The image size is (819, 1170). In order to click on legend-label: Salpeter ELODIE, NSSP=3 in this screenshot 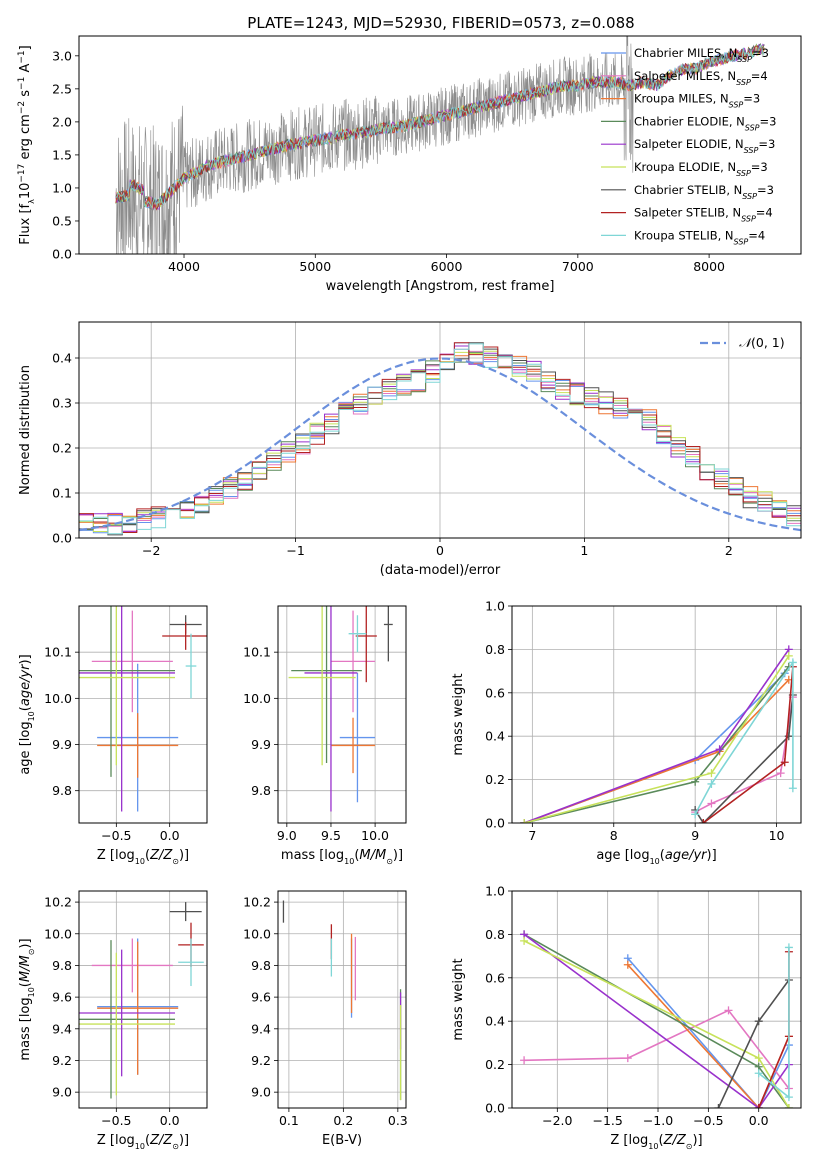, I will do `click(704, 146)`.